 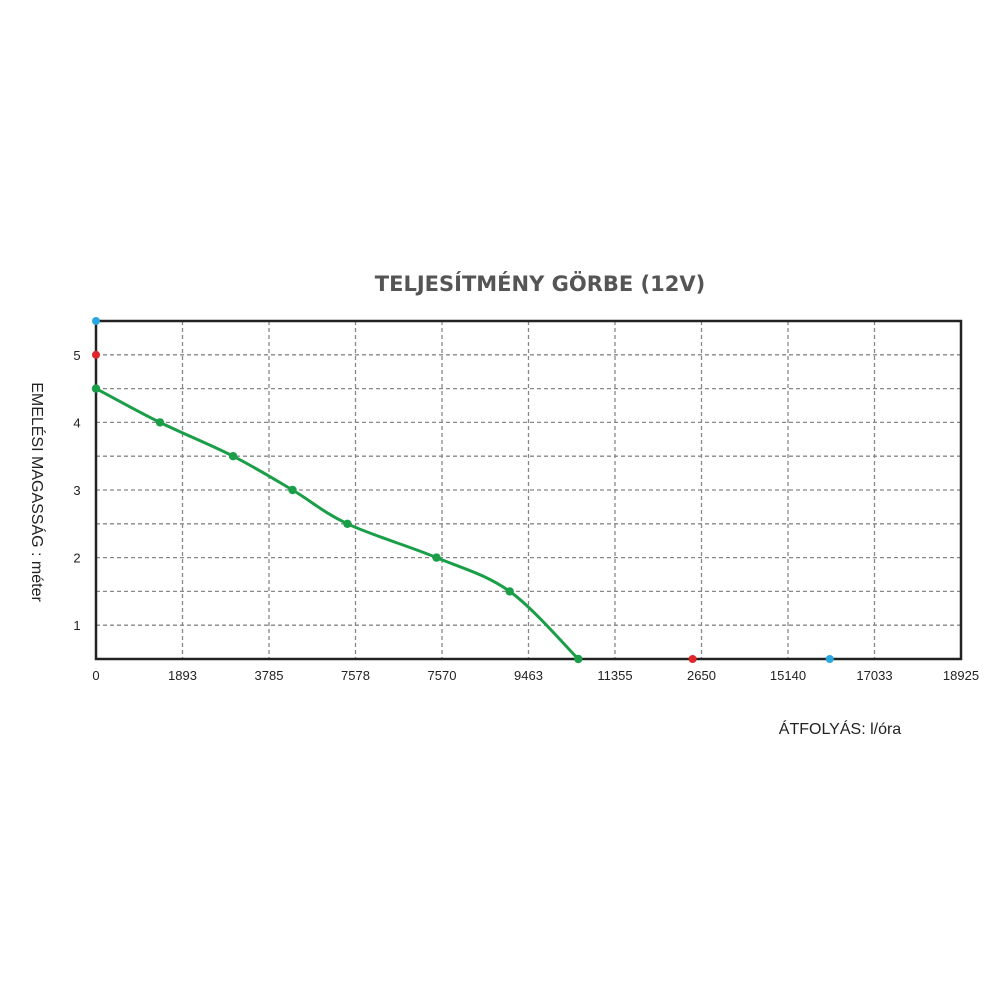 I want to click on x-tick-label: 1893, so click(x=182, y=675).